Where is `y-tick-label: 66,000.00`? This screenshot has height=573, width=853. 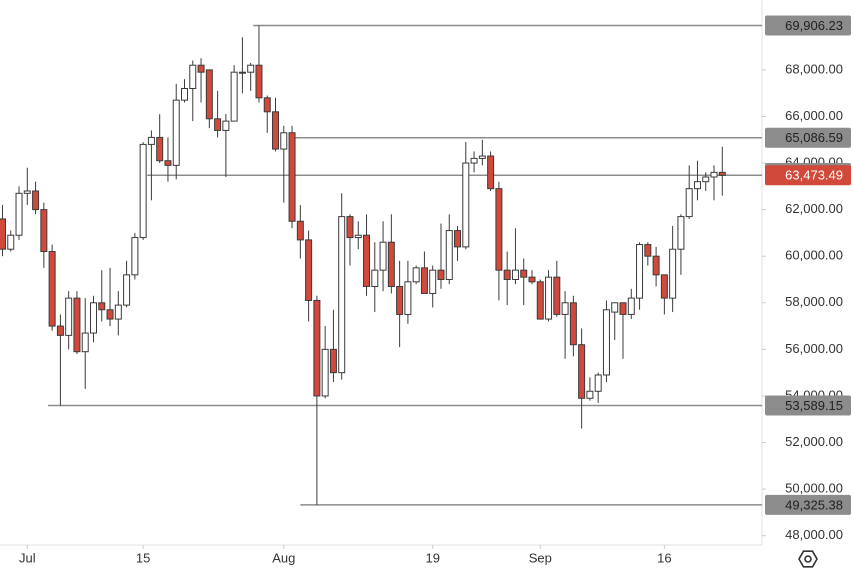
y-tick-label: 66,000.00 is located at coordinates (814, 115).